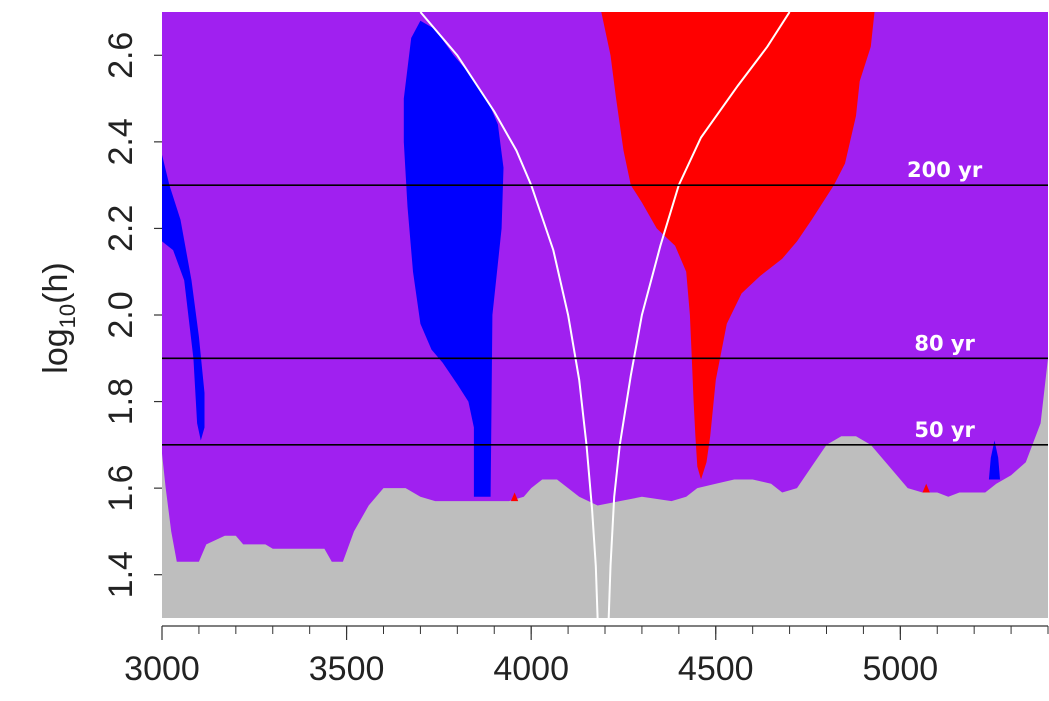 This screenshot has height=701, width=1049. What do you see at coordinates (121, 141) in the screenshot?
I see `y-tick-label: 2.4` at bounding box center [121, 141].